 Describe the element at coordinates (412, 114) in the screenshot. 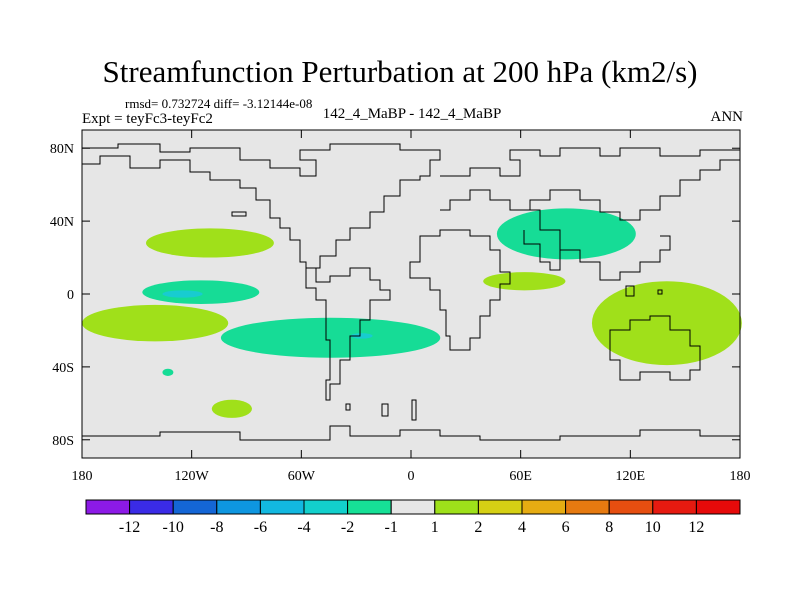

I see `case-label: 142_4_MaBP - 142_4_MaBP` at that location.